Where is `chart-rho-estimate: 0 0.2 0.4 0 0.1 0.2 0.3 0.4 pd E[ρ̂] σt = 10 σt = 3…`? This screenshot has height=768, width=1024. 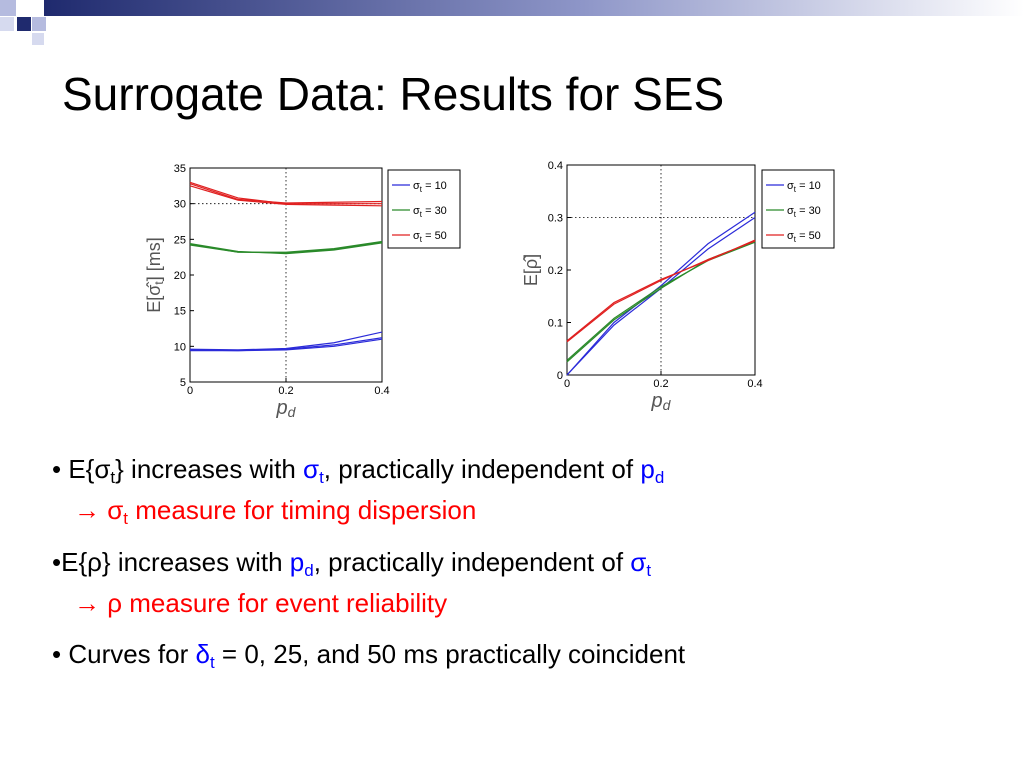 chart-rho-estimate: 0 0.2 0.4 0 0.1 0.2 0.3 0.4 pd E[ρ̂] σt = 10 σt = 3… is located at coordinates (670, 290).